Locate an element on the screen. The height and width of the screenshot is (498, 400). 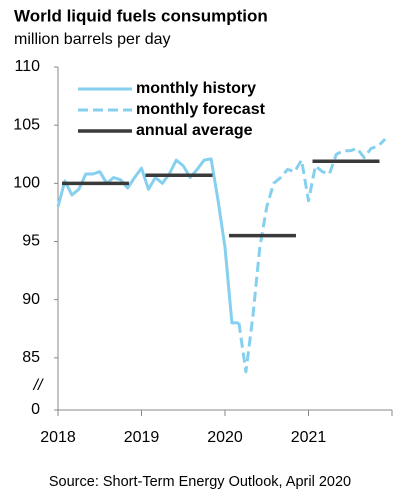
x-tick-label: 2019 is located at coordinates (142, 437).